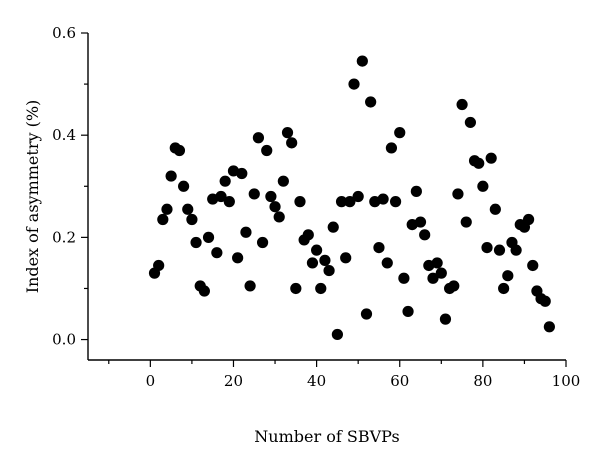 This screenshot has width=600, height=470. I want to click on y-tick-label: 0.0, so click(64, 340).